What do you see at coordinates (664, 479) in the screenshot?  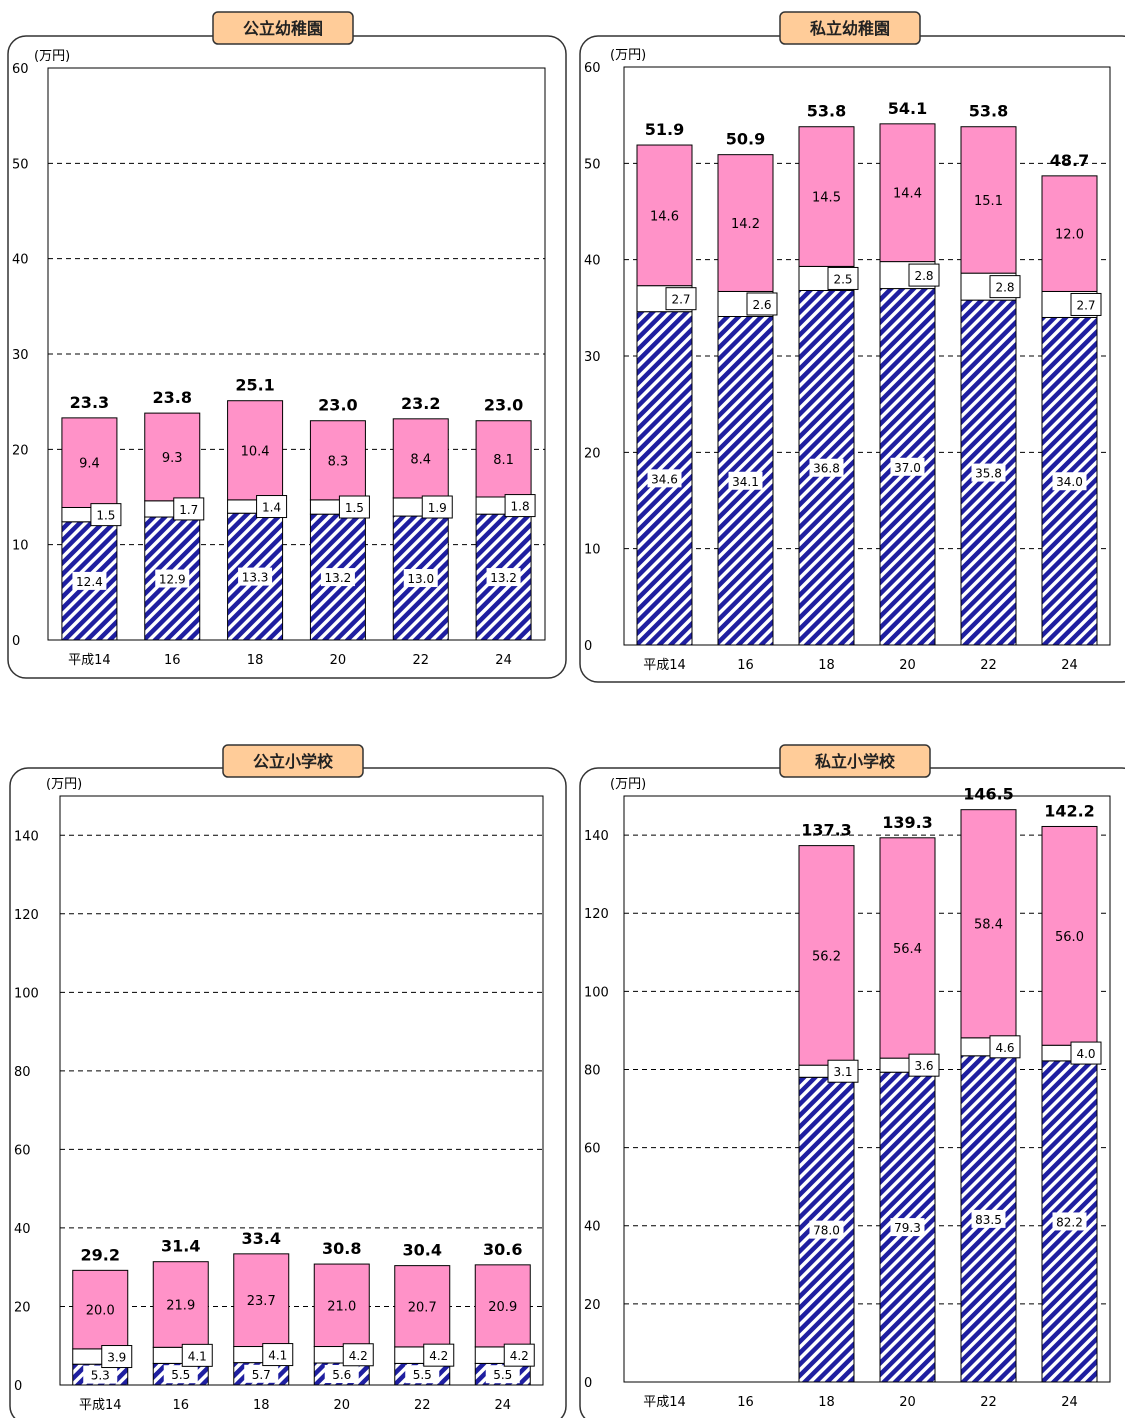 I see `value-label-bottom: 34.6` at bounding box center [664, 479].